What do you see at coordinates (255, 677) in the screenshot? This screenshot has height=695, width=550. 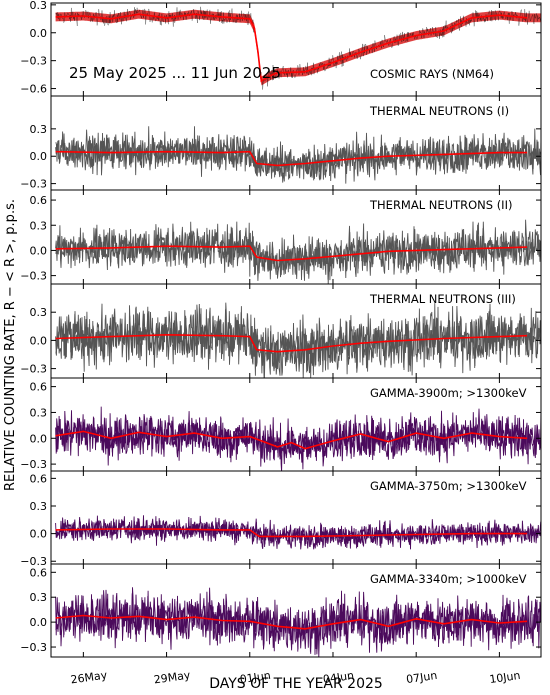 I see `x-tick-label: 01Jun` at bounding box center [255, 677].